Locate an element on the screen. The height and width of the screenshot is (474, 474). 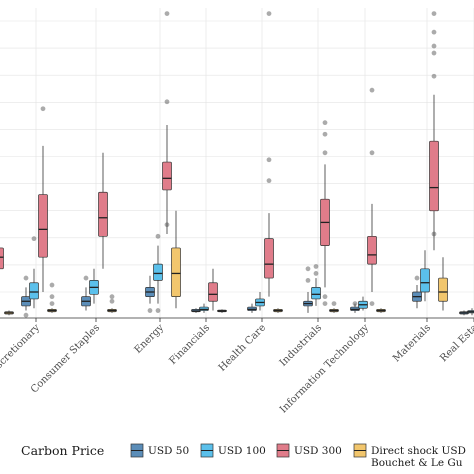
x-tick-label: Materials is located at coordinates (412, 343).